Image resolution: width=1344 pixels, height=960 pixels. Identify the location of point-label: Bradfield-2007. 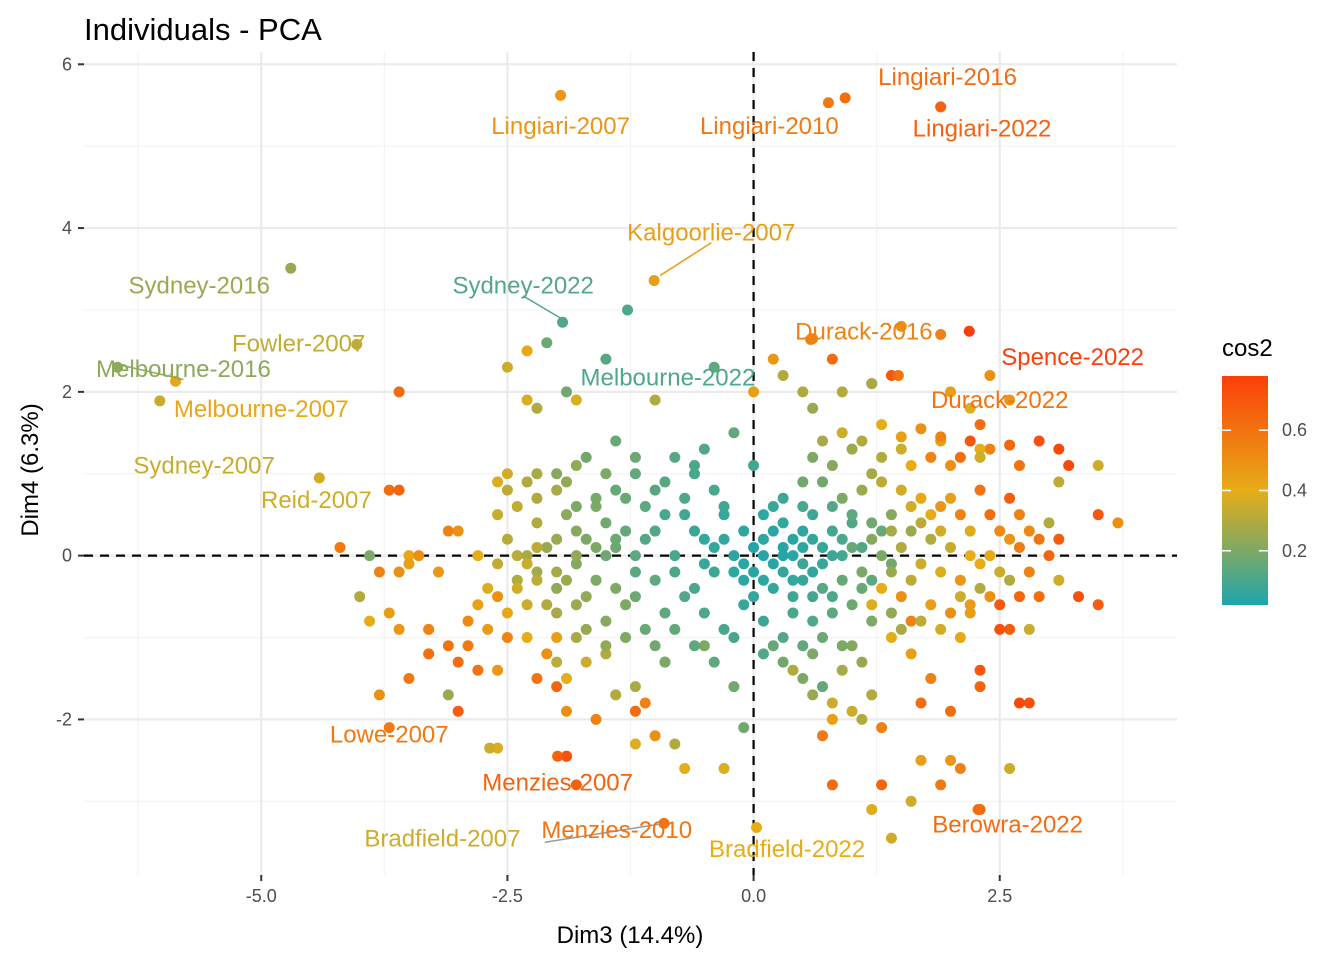
(442, 838).